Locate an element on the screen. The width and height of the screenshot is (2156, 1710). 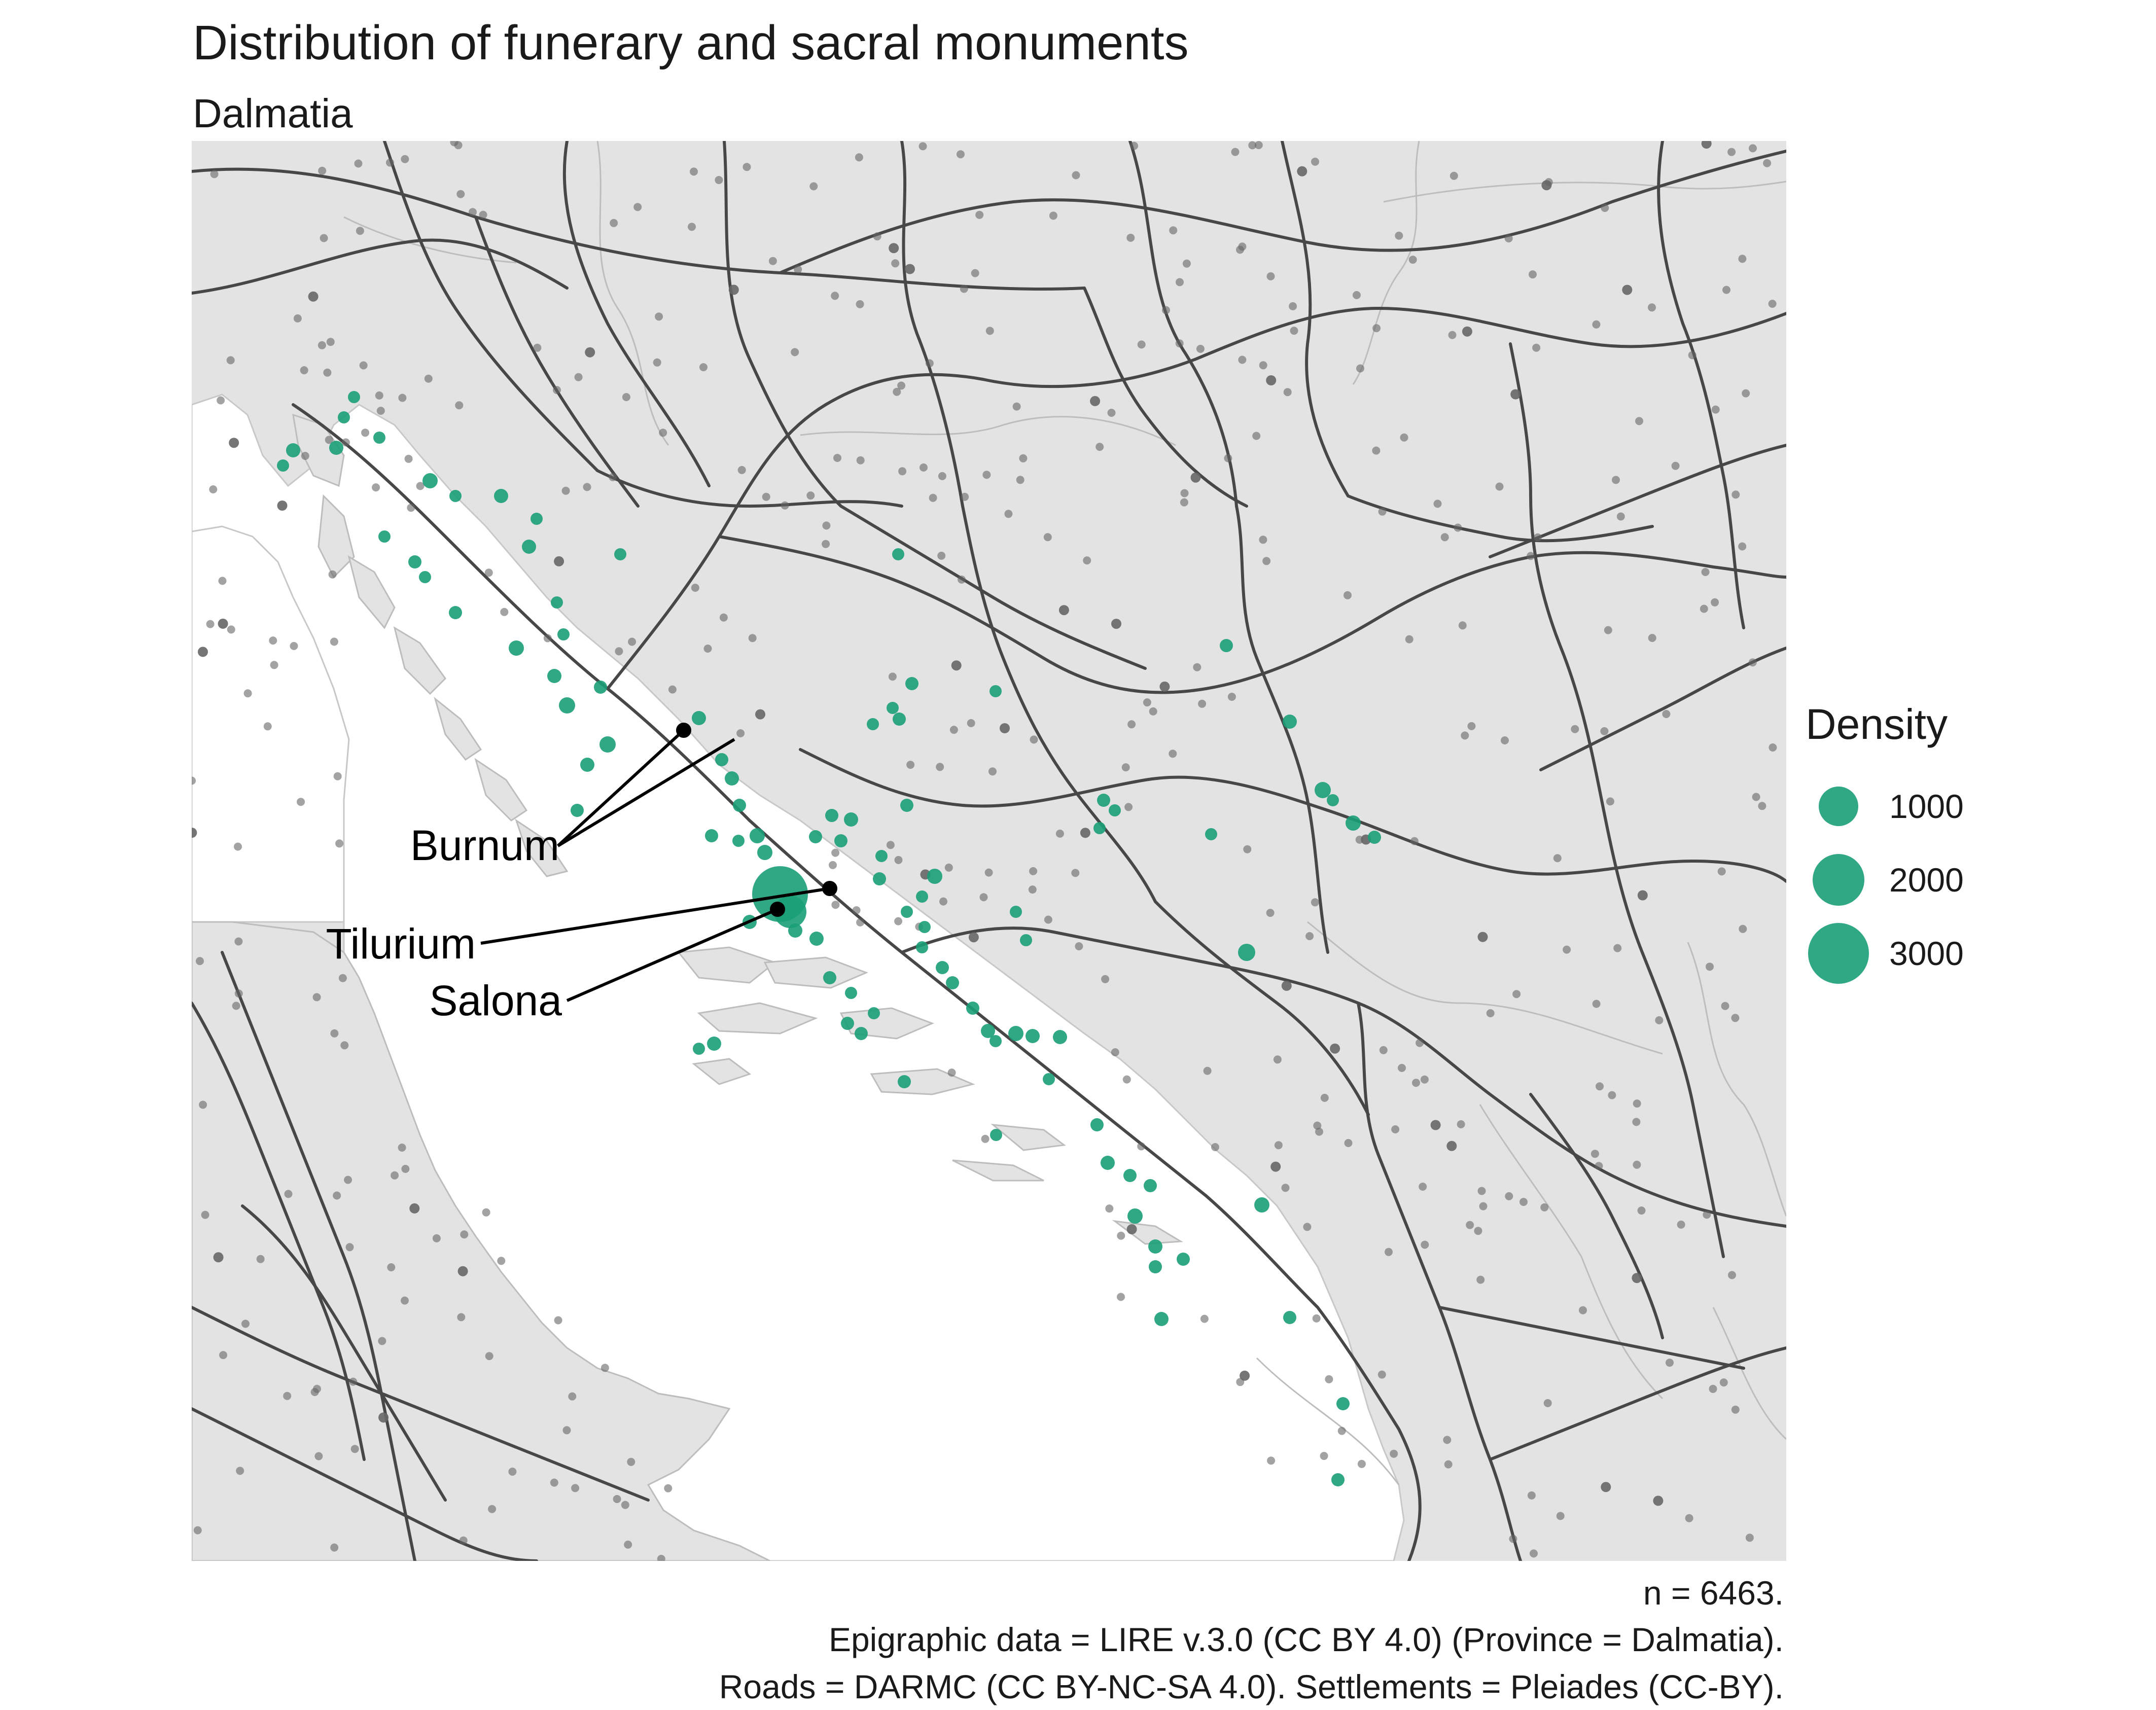
salona-leader-line is located at coordinates (672, 955).